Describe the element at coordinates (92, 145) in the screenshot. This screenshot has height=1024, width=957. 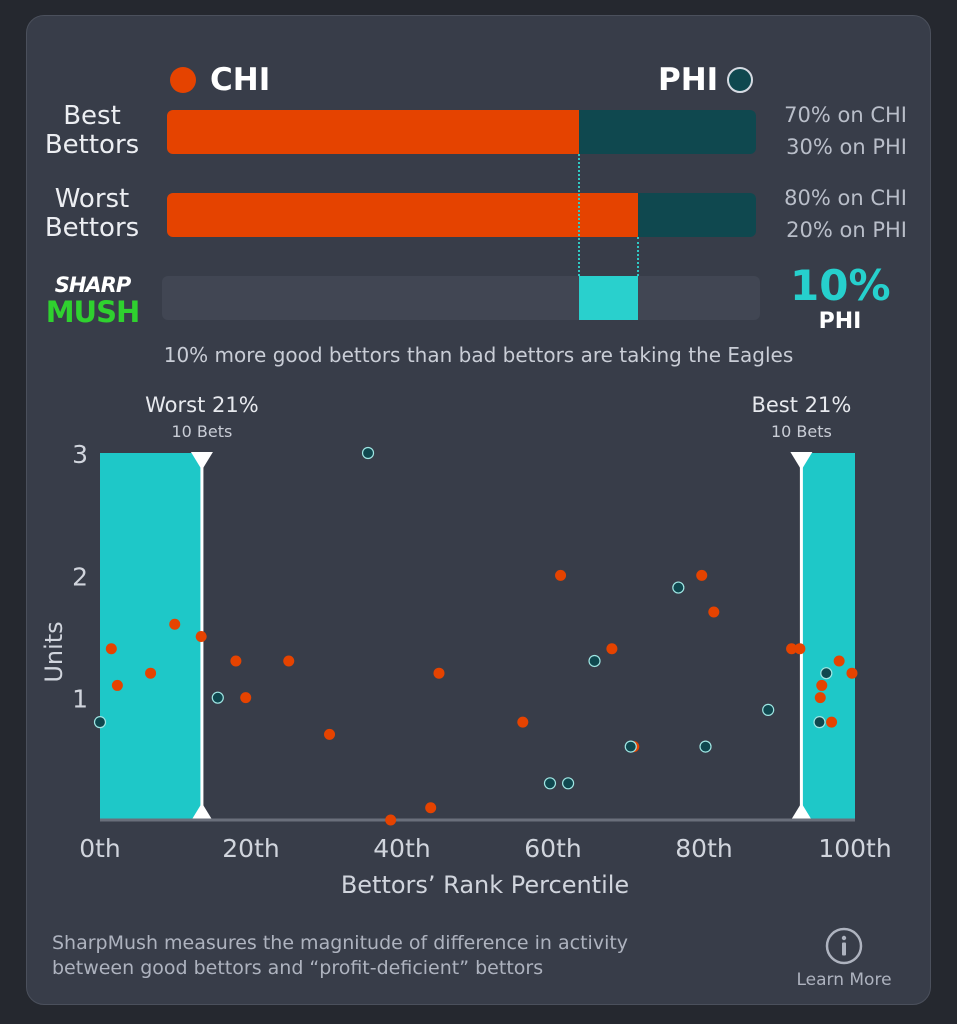
I see `best-bettors-label-line2: Bettors` at that location.